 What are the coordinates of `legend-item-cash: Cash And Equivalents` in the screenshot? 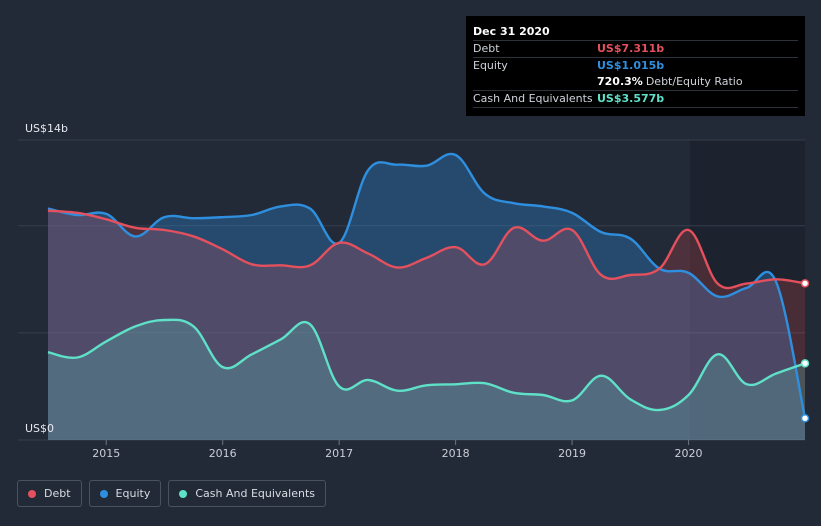 It's located at (247, 493).